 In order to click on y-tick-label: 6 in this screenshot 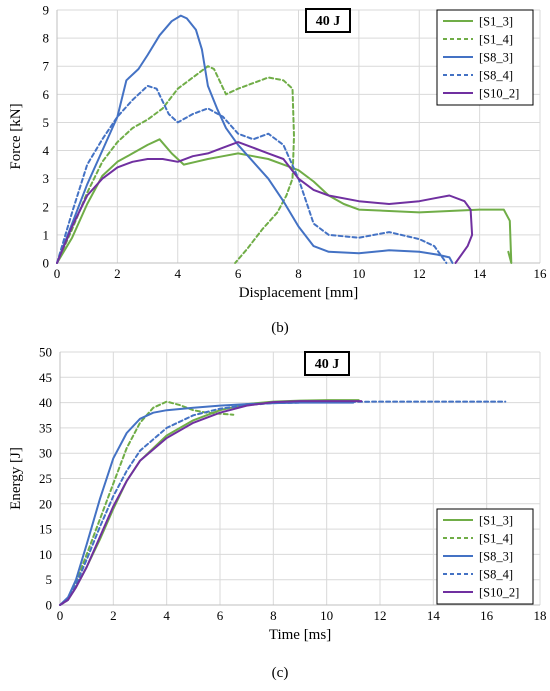, I will do `click(46, 94)`.